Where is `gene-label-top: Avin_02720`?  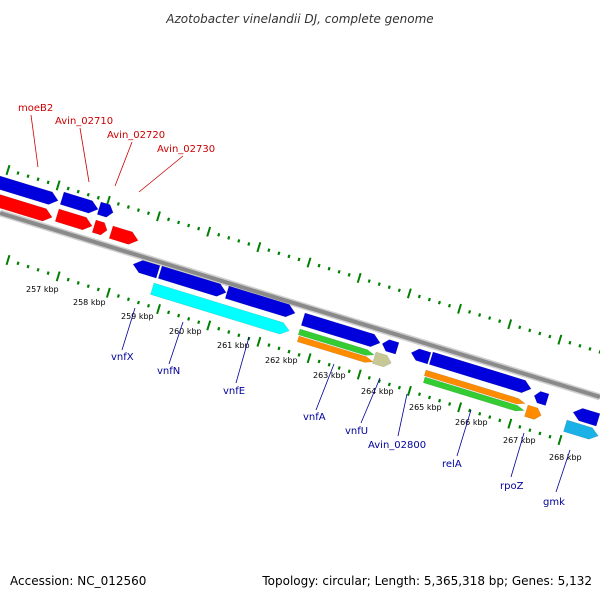
gene-label-top: Avin_02720 is located at coordinates (136, 135).